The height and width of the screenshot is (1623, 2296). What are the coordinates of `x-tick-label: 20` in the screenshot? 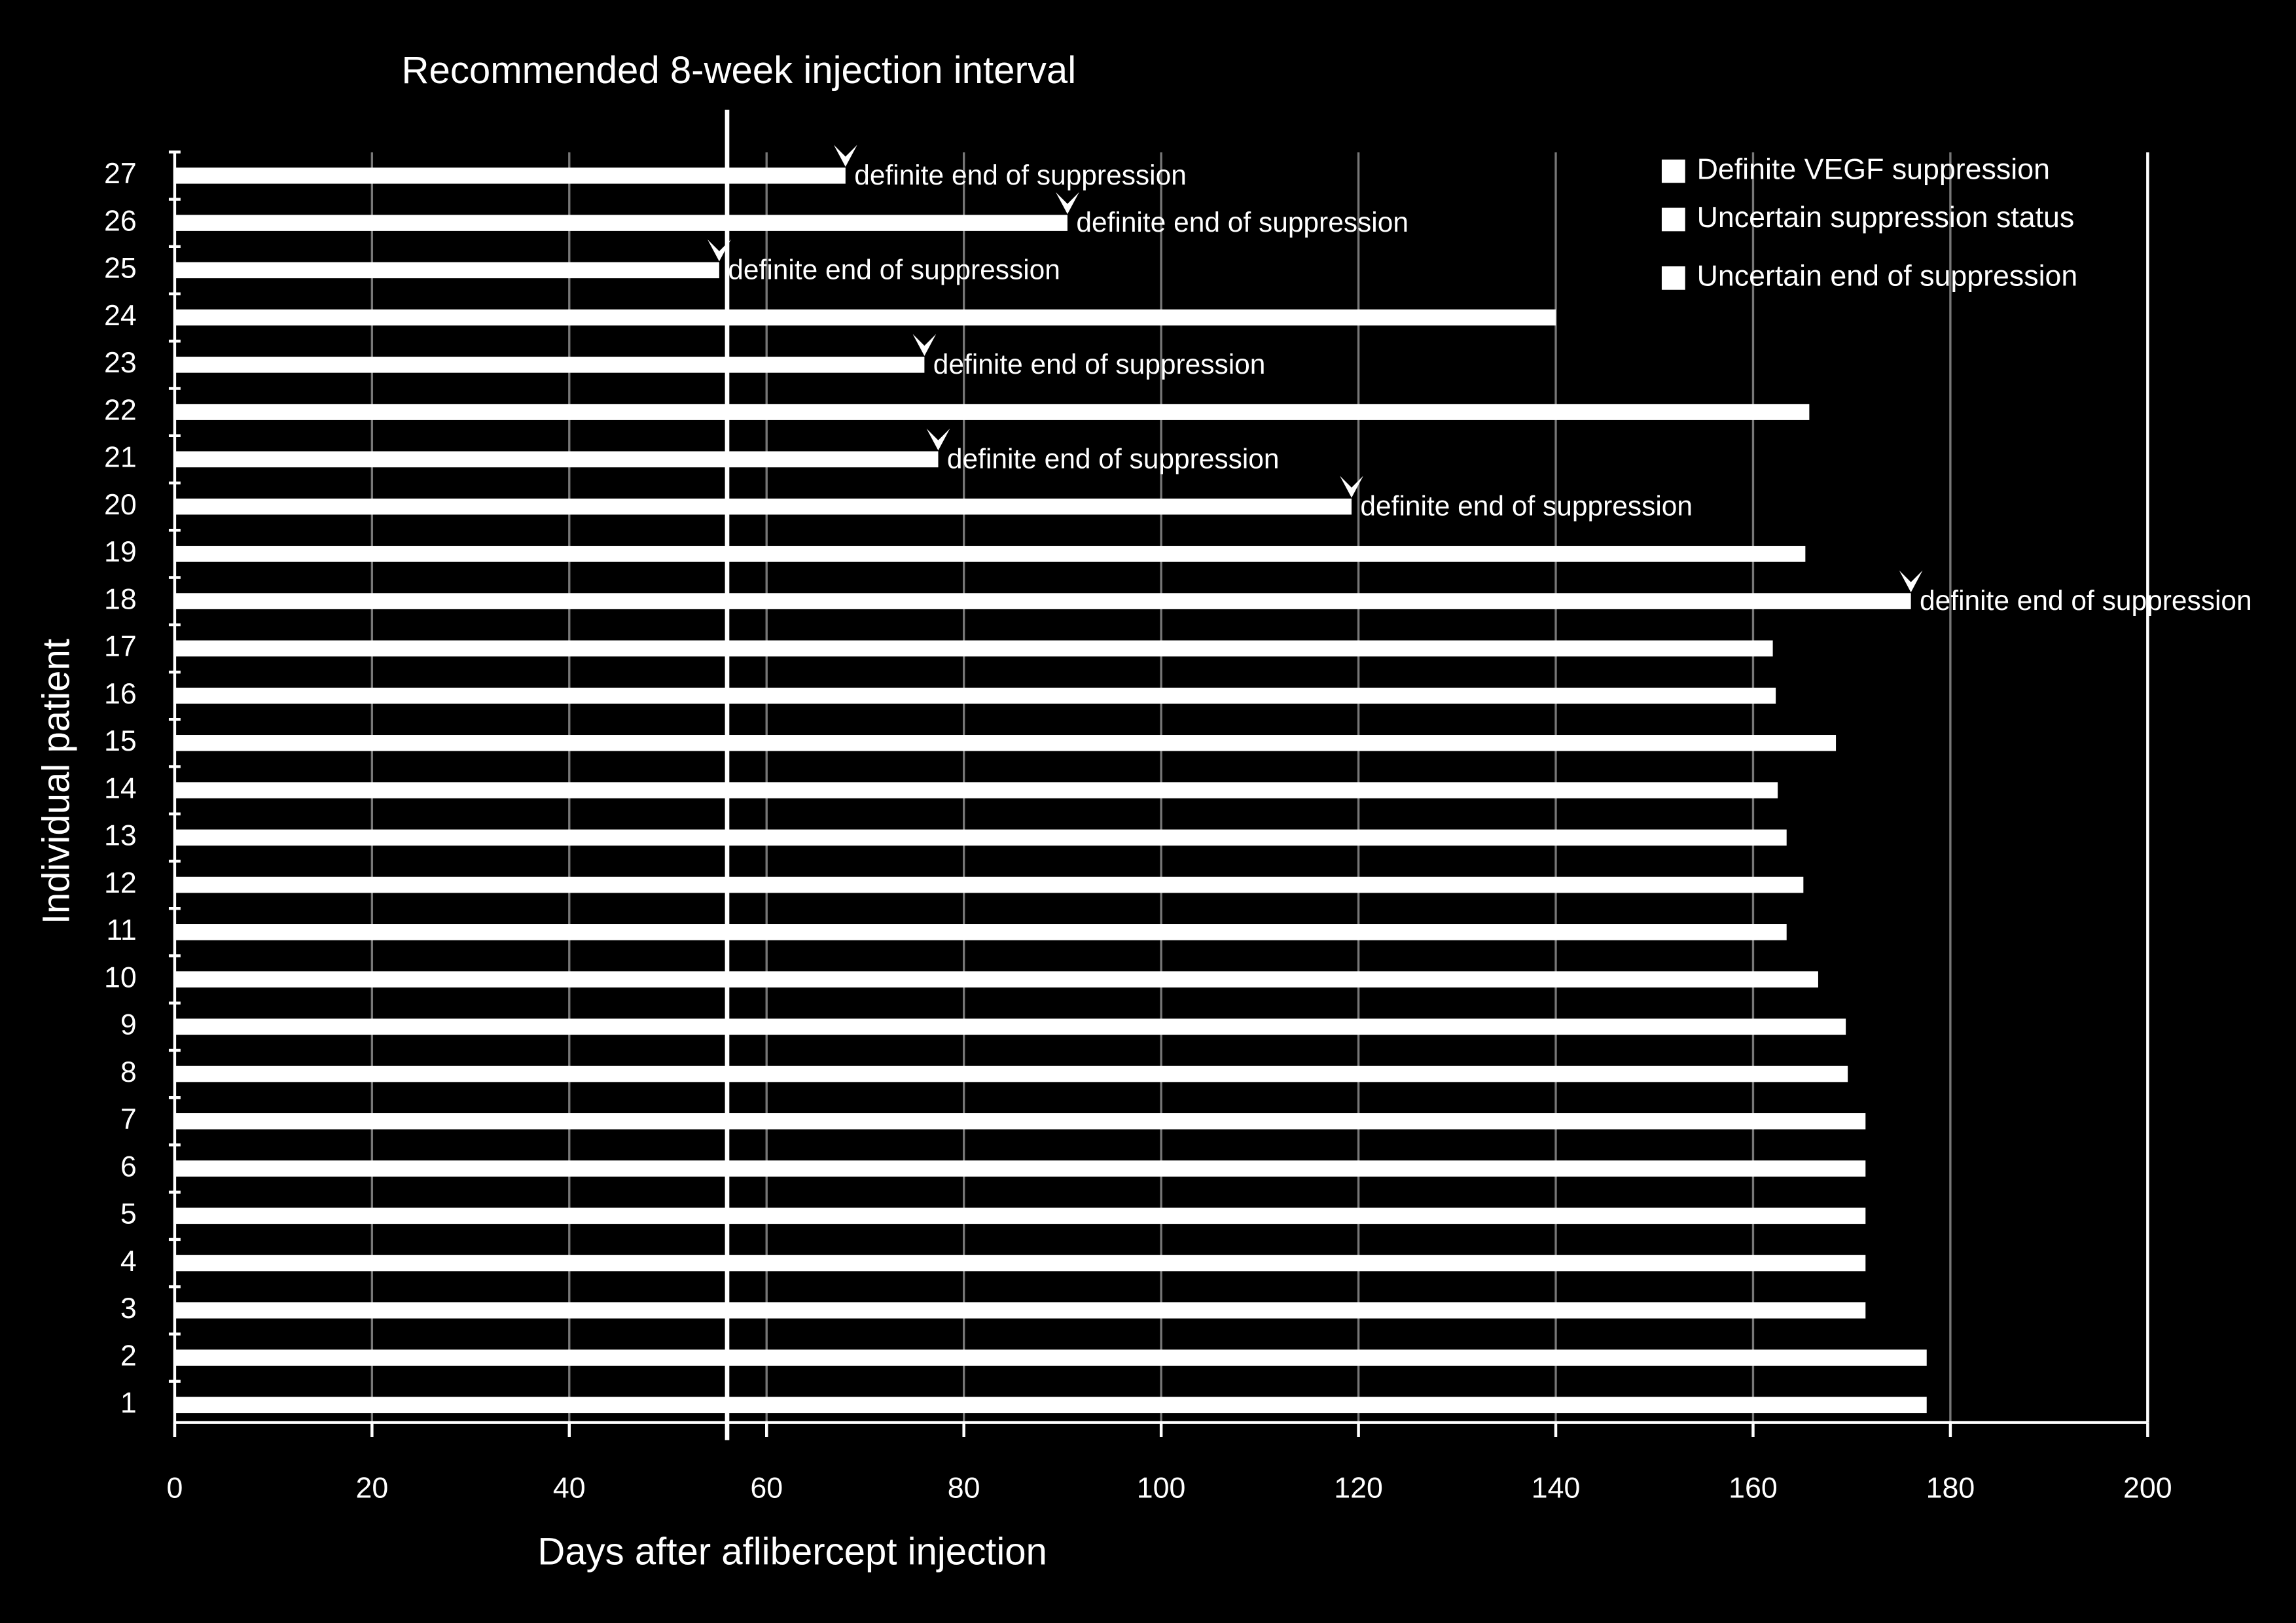 It's located at (371, 1488).